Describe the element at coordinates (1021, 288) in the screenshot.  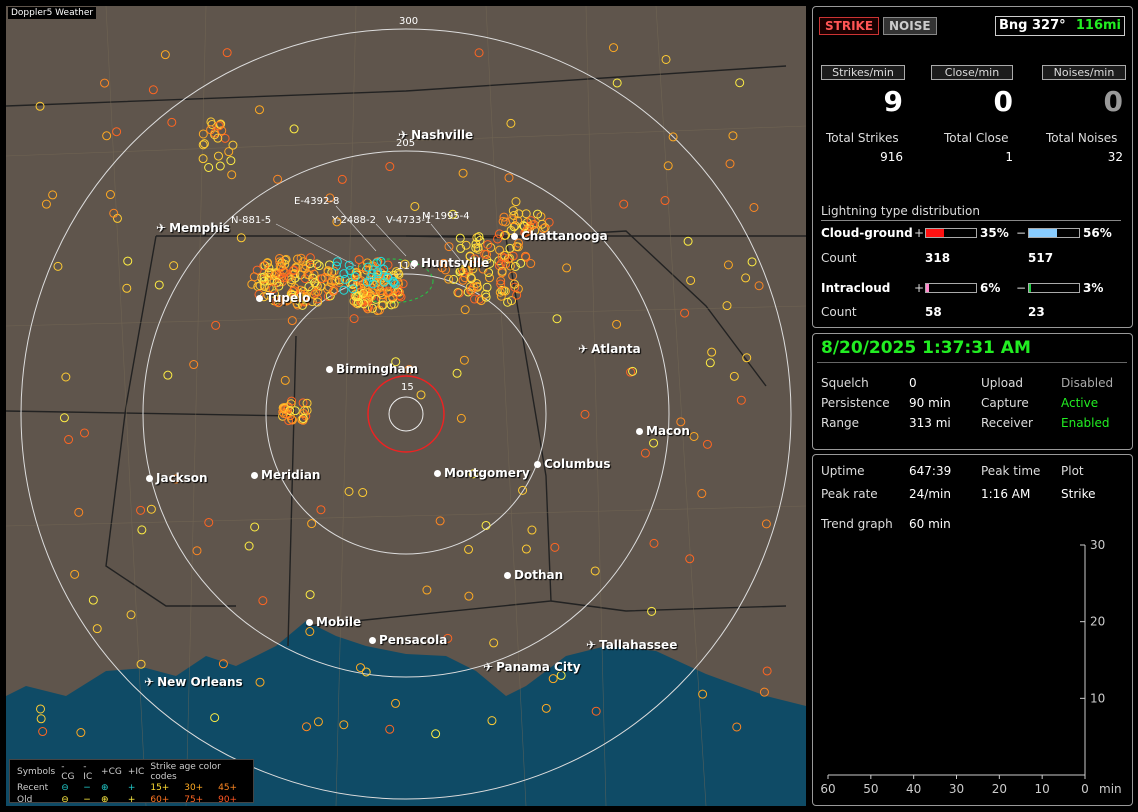
I see `minus-sign: −` at that location.